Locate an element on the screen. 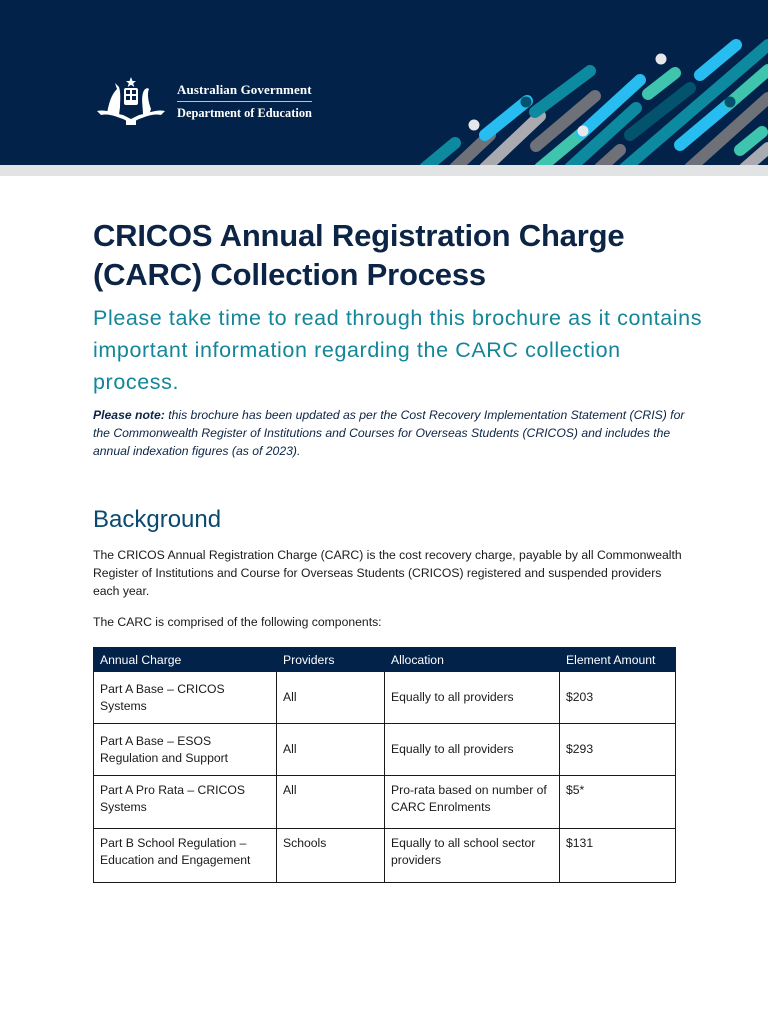 The image size is (768, 1024). coat-of-arms-icon is located at coordinates (131, 101).